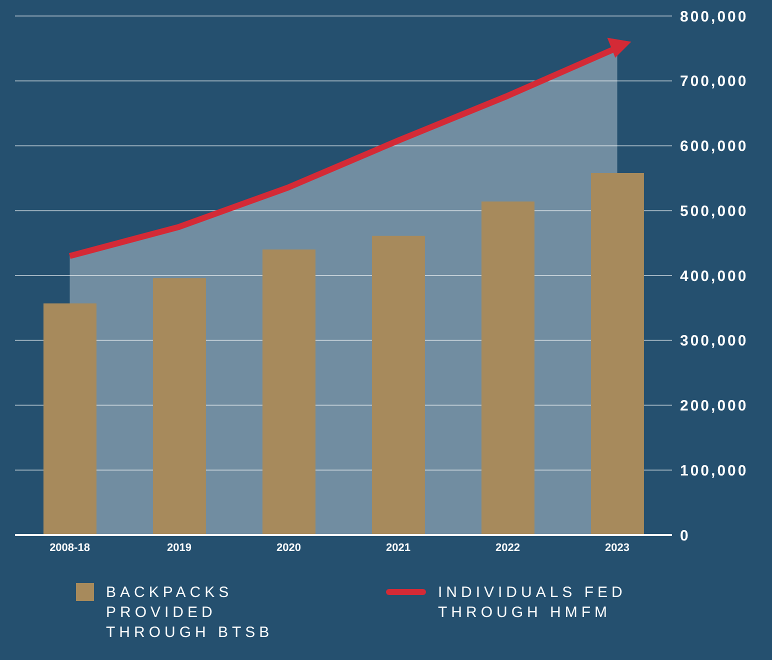 The height and width of the screenshot is (660, 772). I want to click on x-tick-label: 2021, so click(398, 548).